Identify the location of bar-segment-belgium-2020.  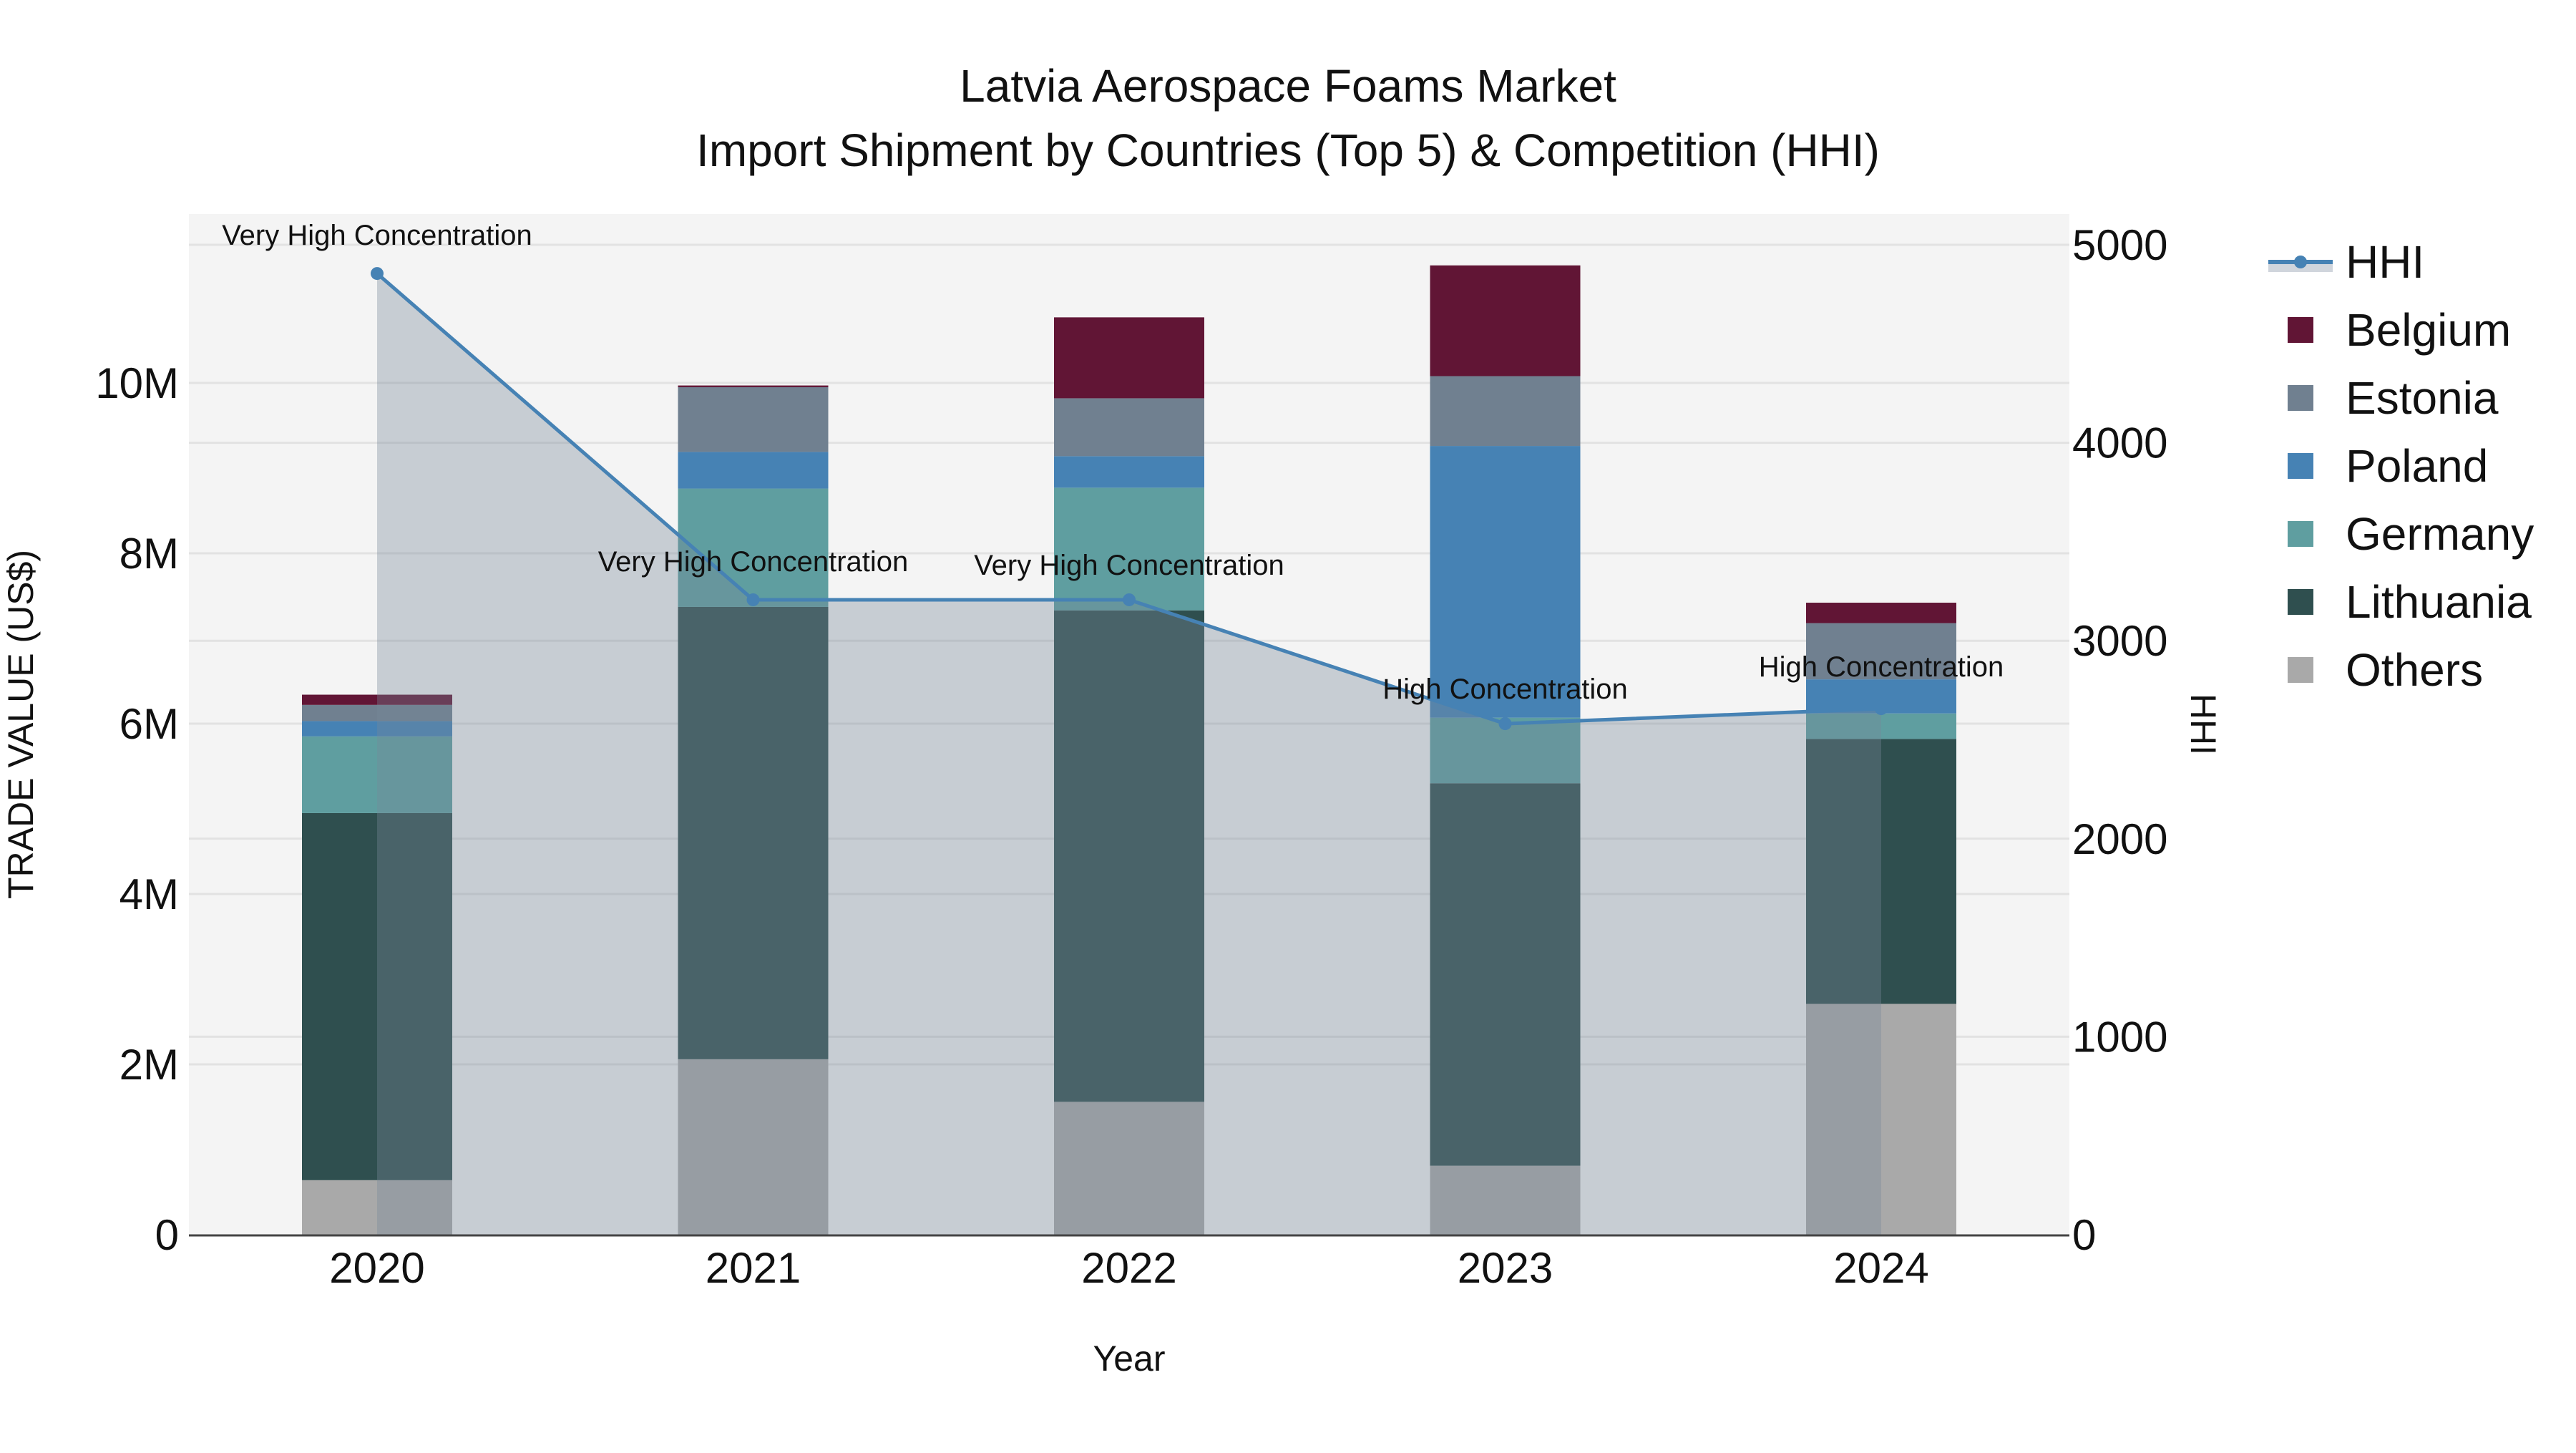
(377, 699).